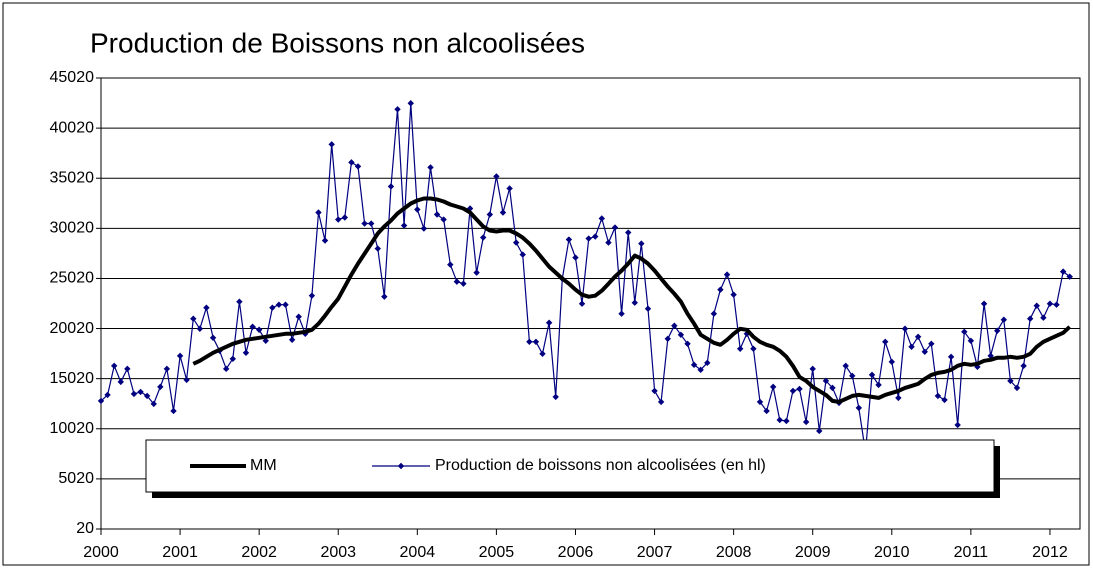 The height and width of the screenshot is (573, 1093). I want to click on y-tick-label: 20, so click(85, 528).